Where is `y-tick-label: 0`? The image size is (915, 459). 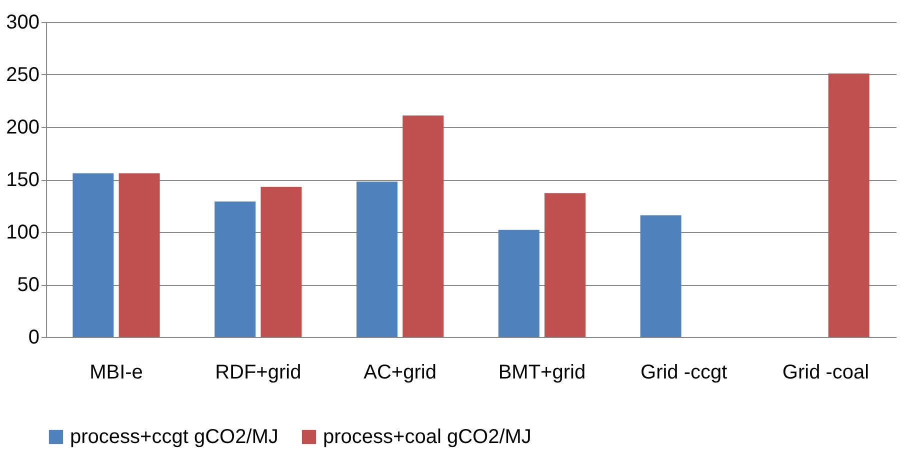
y-tick-label: 0 is located at coordinates (34, 337).